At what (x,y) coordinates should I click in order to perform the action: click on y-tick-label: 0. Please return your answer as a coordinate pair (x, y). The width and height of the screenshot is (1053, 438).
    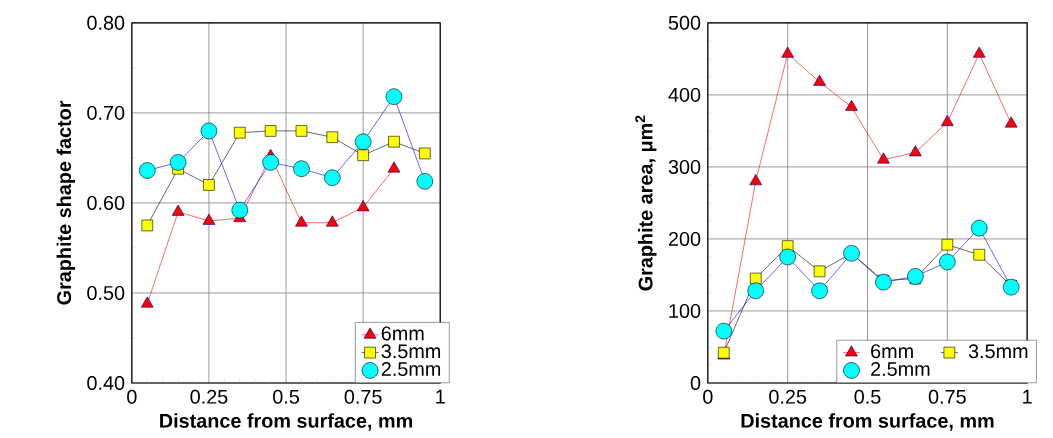
    Looking at the image, I should click on (695, 383).